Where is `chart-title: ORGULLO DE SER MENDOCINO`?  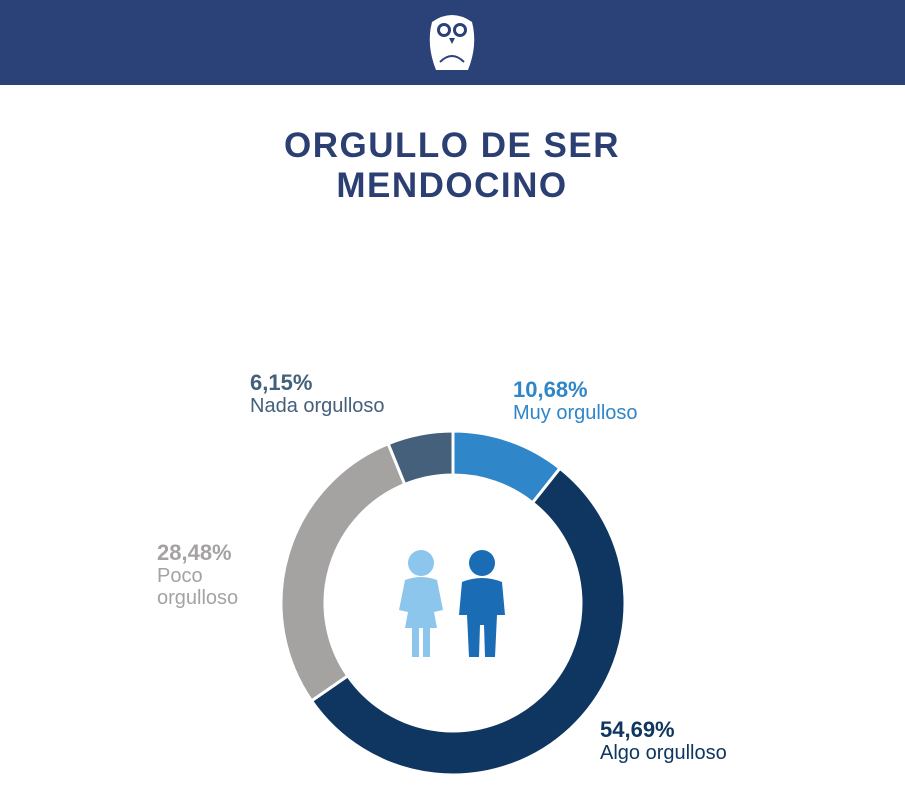
chart-title: ORGULLO DE SER MENDOCINO is located at coordinates (452, 165).